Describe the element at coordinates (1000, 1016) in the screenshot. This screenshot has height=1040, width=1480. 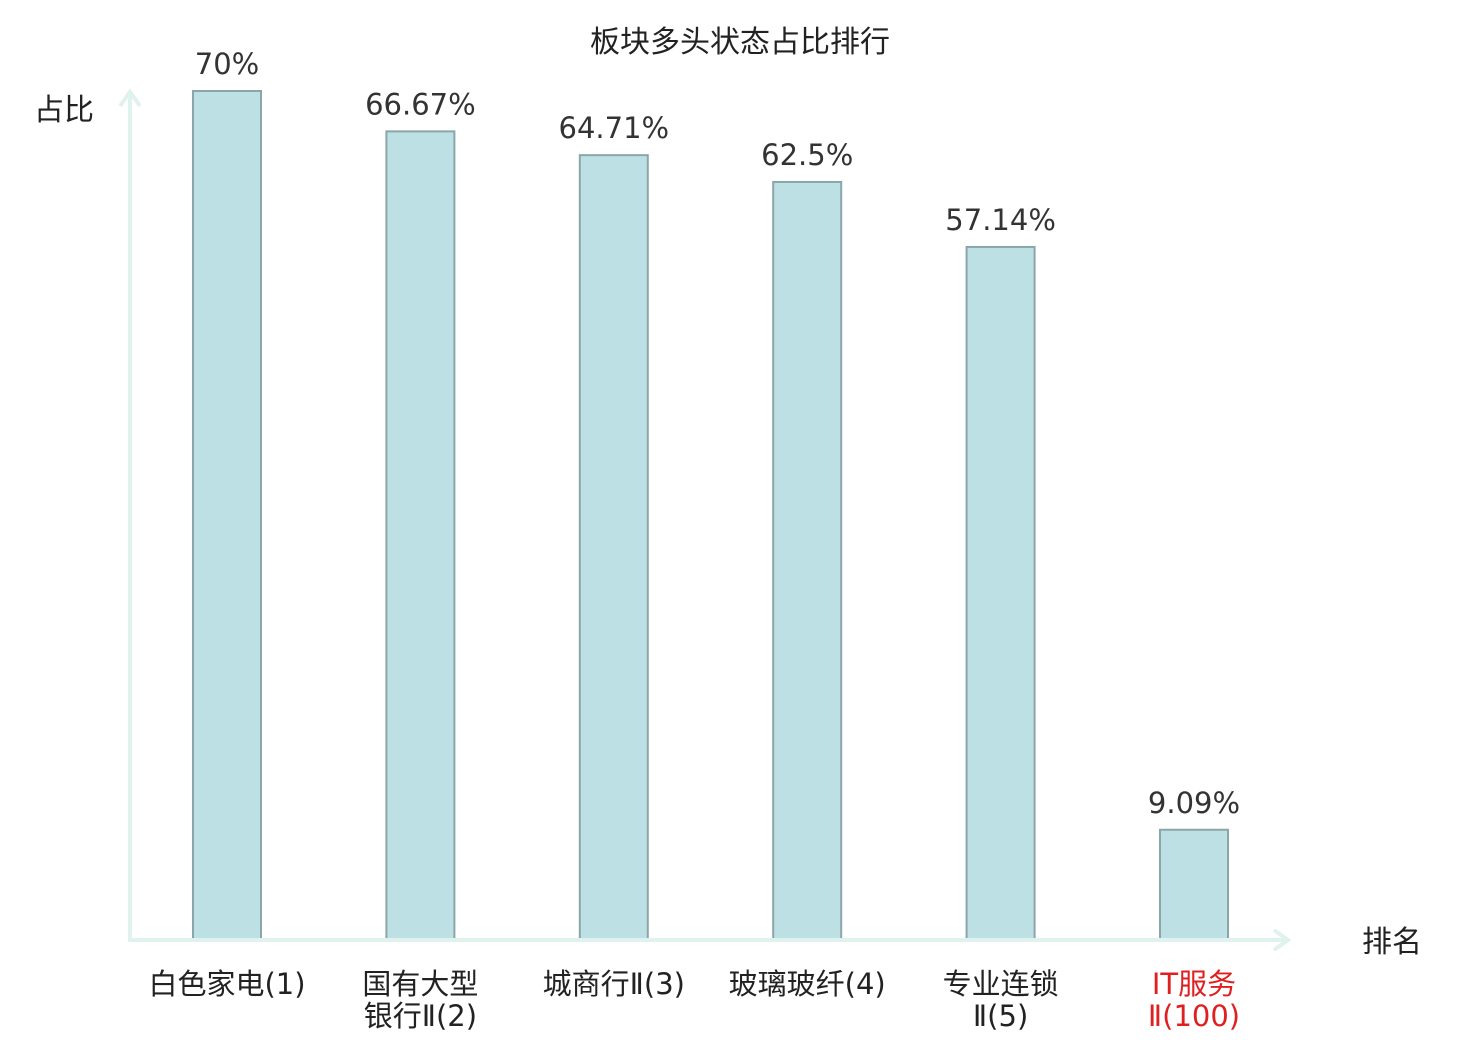
I see `category-label: Ⅱ(5)` at that location.